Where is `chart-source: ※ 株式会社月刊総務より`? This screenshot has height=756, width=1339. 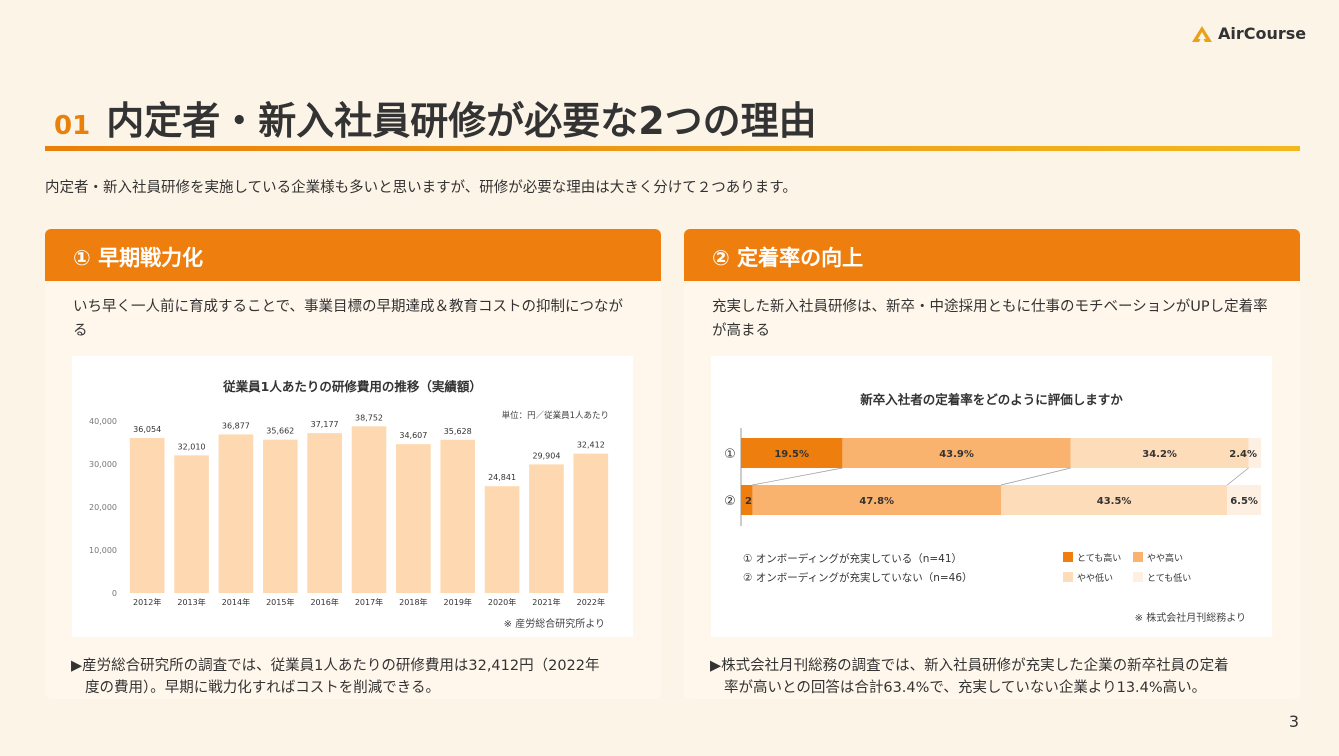
chart-source: ※ 株式会社月刊総務より is located at coordinates (1190, 618).